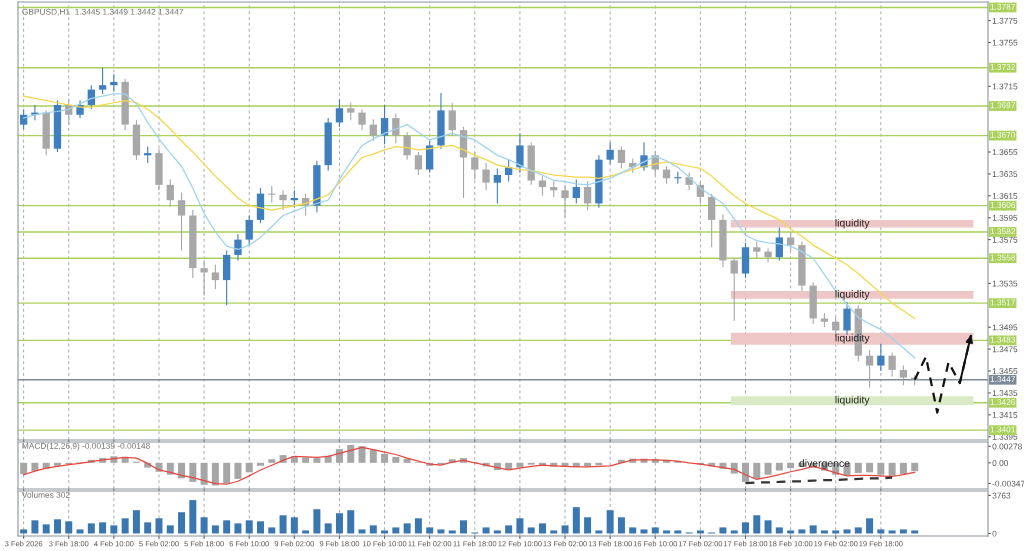  I want to click on y-tick-label: 0.00278, so click(1007, 446).